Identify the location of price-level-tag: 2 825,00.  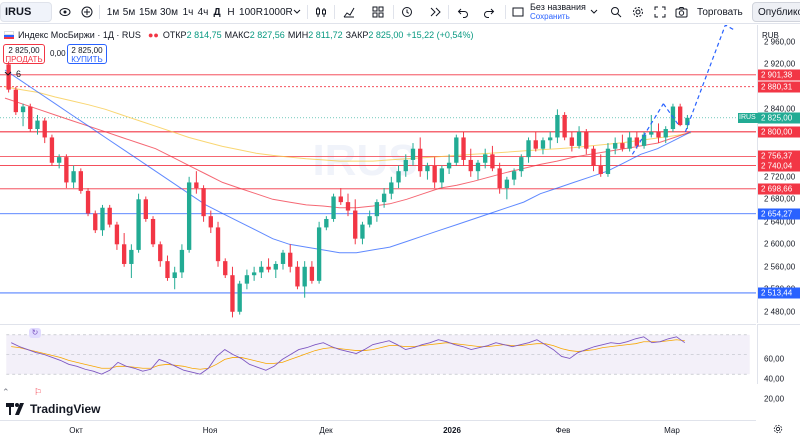
(779, 118).